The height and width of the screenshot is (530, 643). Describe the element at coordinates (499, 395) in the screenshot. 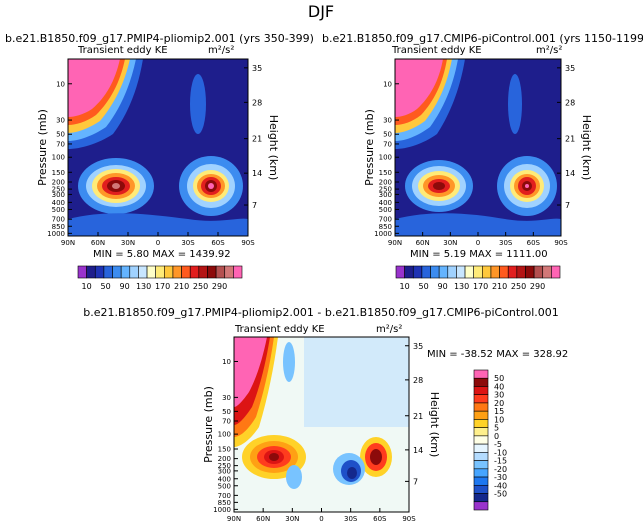

I see `colorbar-label: 30` at that location.